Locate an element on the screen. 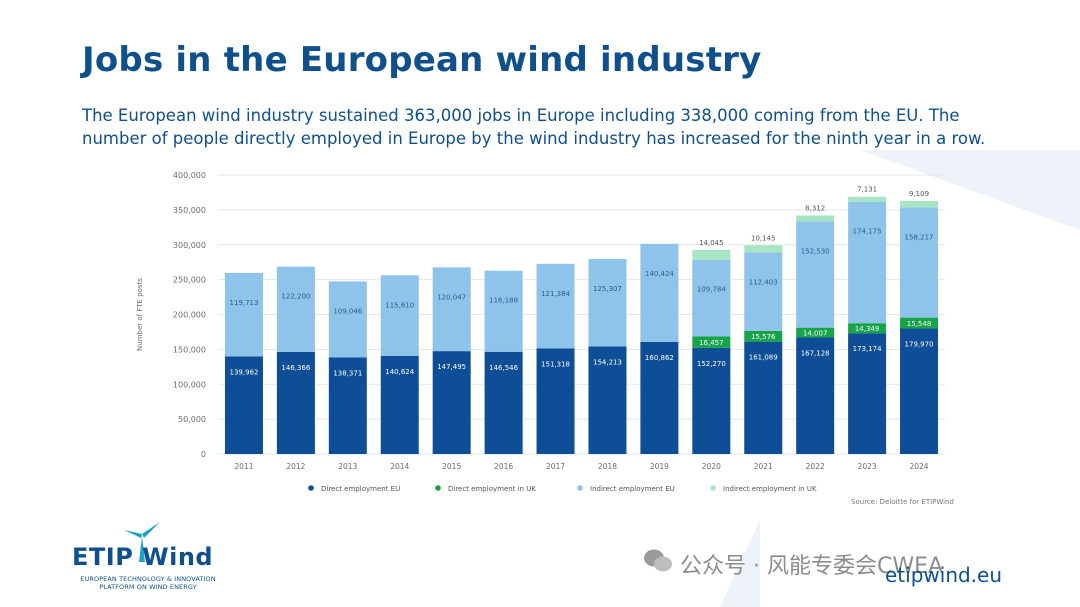 This screenshot has height=607, width=1080. x-tick-label: 2016 is located at coordinates (503, 466).